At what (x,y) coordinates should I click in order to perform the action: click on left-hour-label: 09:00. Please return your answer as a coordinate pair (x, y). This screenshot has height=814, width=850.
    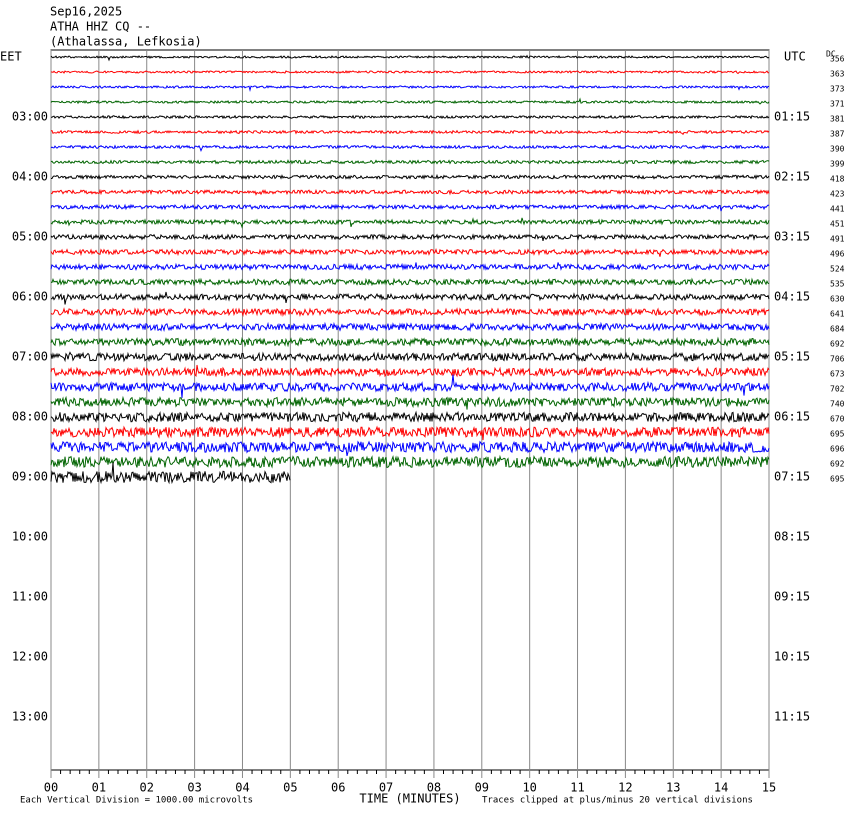
    Looking at the image, I should click on (30, 477).